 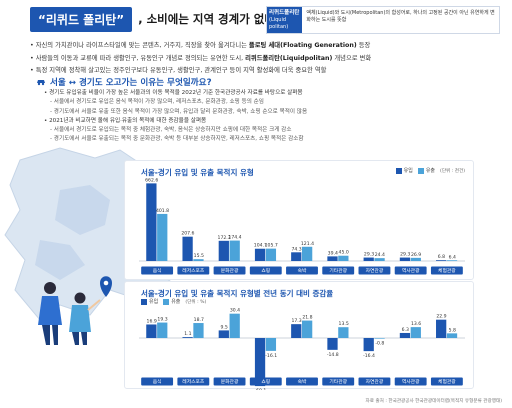 I want to click on question-text: 서울 ↔ 경기도 오고가는 이유는 무엇일까요?, so click(x=131, y=83).